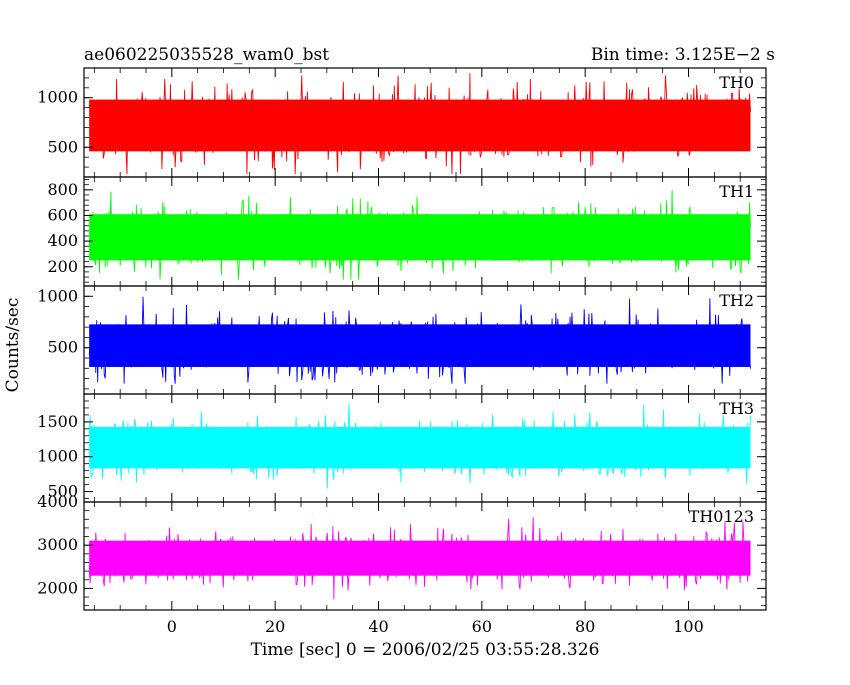 Image resolution: width=850 pixels, height=685 pixels. I want to click on panel-th2-ytick-label: 500, so click(62, 347).